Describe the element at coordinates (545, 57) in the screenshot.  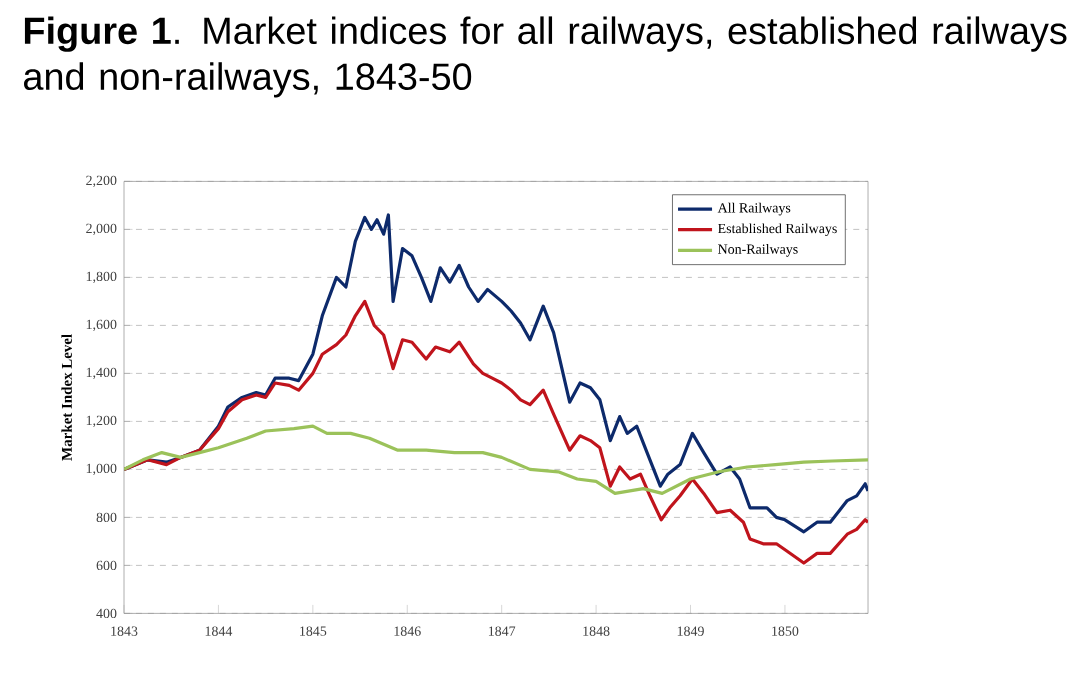
I see `chart-title: Figure 1. Market indices for all railways, established railways and non-railways, 1843-50` at that location.